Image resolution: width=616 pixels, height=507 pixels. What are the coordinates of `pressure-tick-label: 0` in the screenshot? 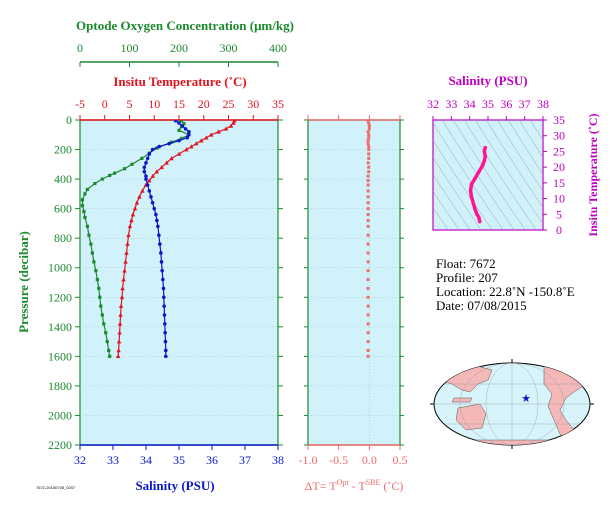 It's located at (69, 120).